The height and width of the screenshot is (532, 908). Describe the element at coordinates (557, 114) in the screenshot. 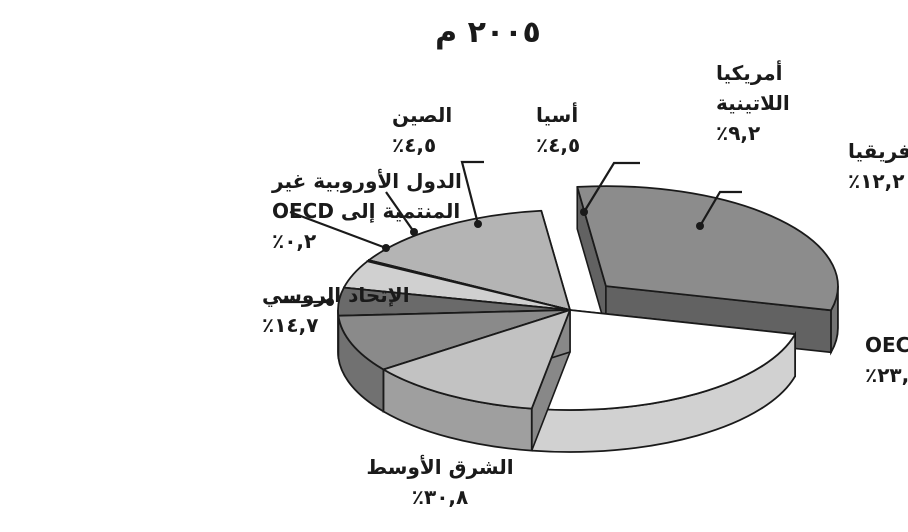

I see `slice-أسيا-label: أسيا` at that location.